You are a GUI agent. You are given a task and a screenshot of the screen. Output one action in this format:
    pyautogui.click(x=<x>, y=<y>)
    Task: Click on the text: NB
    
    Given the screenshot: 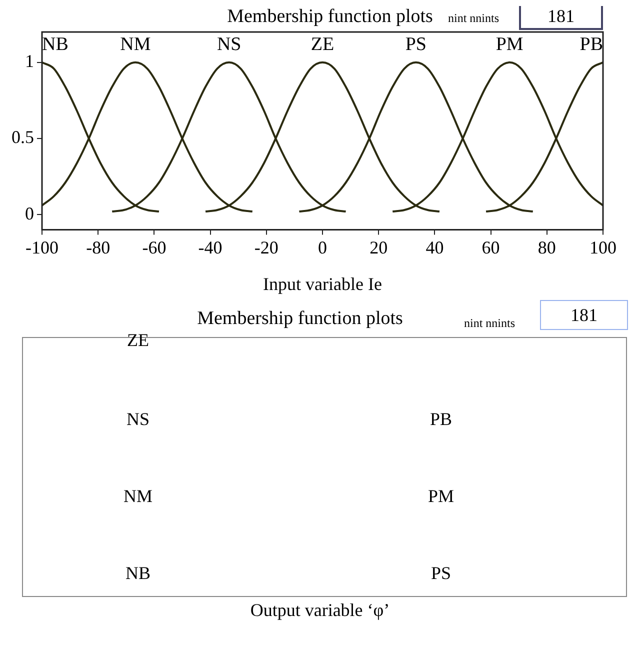 What is the action you would take?
    pyautogui.click(x=138, y=573)
    